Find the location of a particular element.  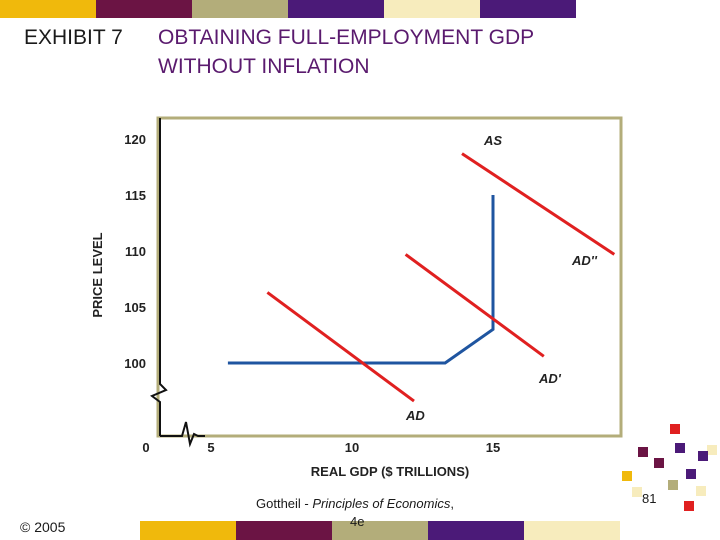

citation-edition: 4e is located at coordinates (357, 521).